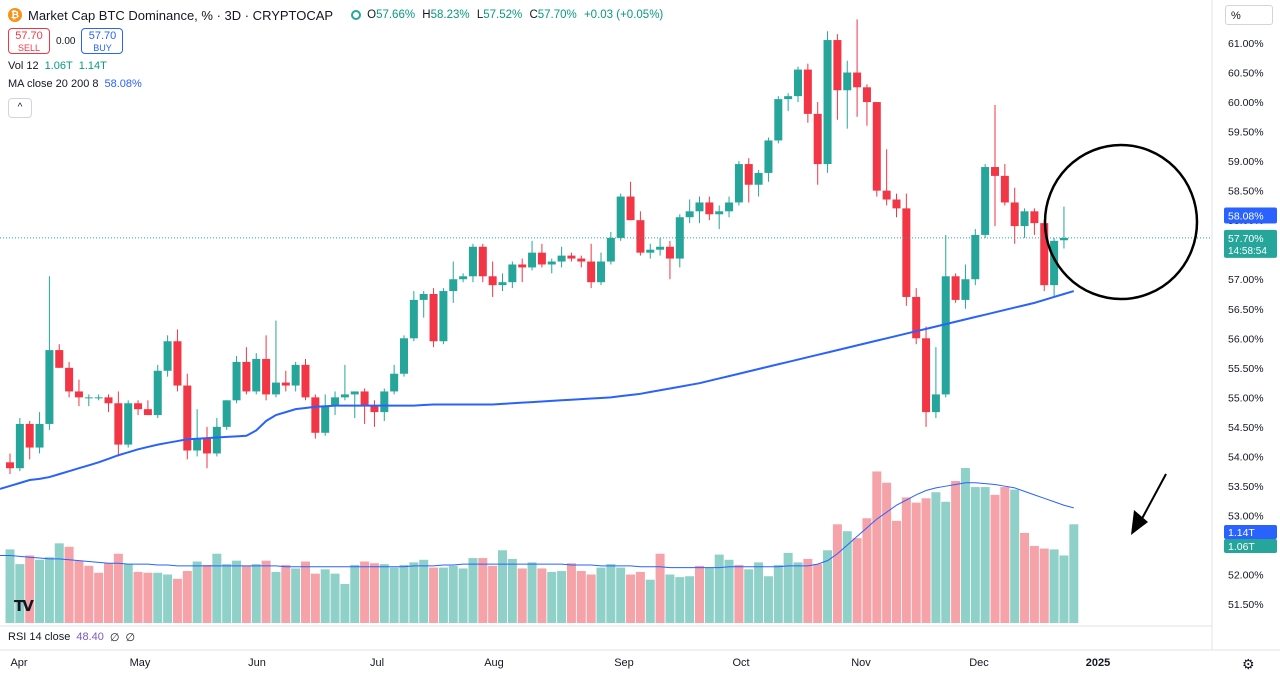 This screenshot has width=1280, height=679. I want to click on time-axis: Apr May Jun Jul Aug Sep Oct Nov Dec 2025, so click(640, 659).